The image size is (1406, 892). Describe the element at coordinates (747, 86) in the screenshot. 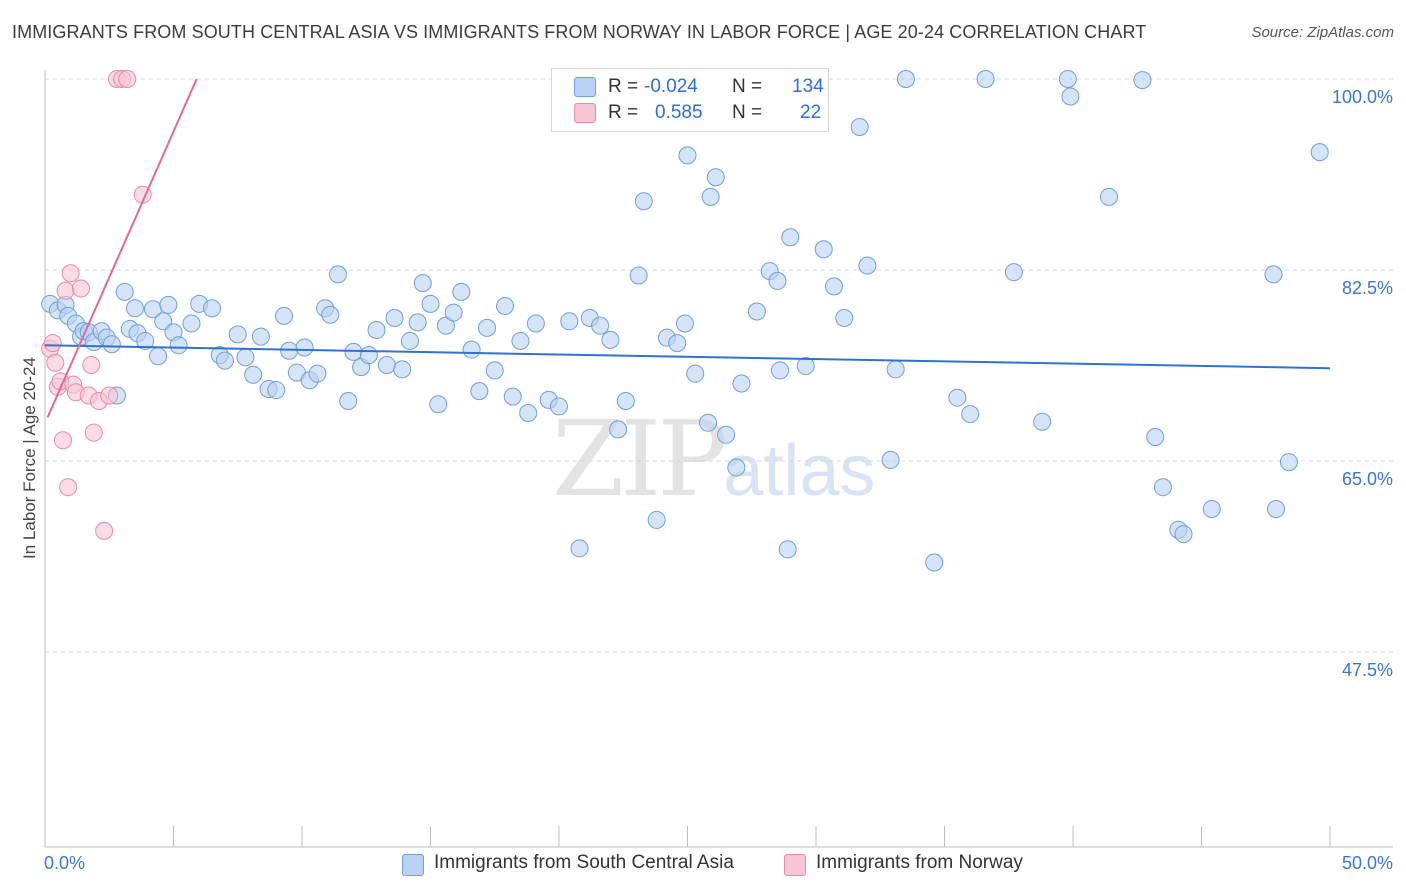

I see `n-label: N =` at that location.